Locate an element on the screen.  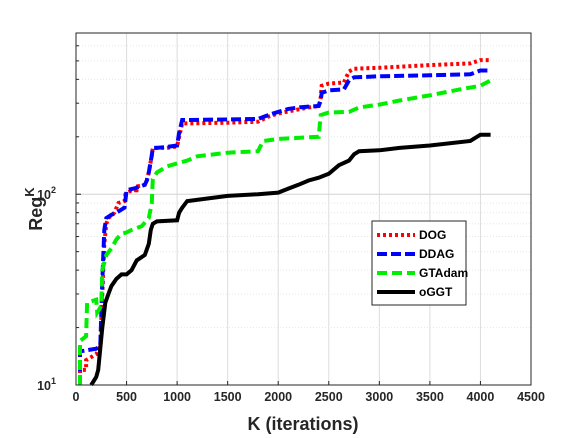
x-tick-label: 2000 is located at coordinates (278, 397).